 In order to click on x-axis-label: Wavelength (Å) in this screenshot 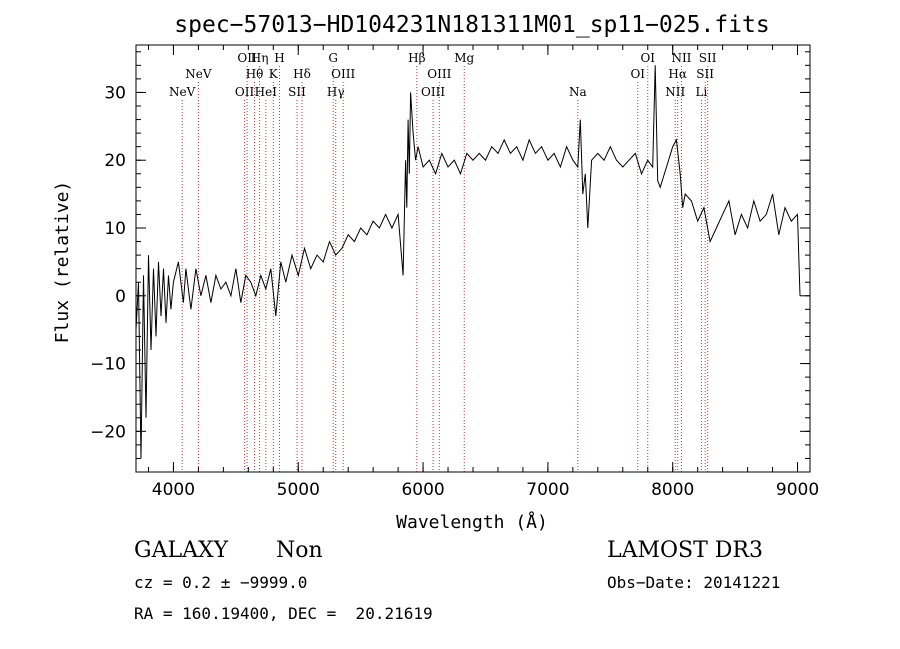, I will do `click(472, 522)`.